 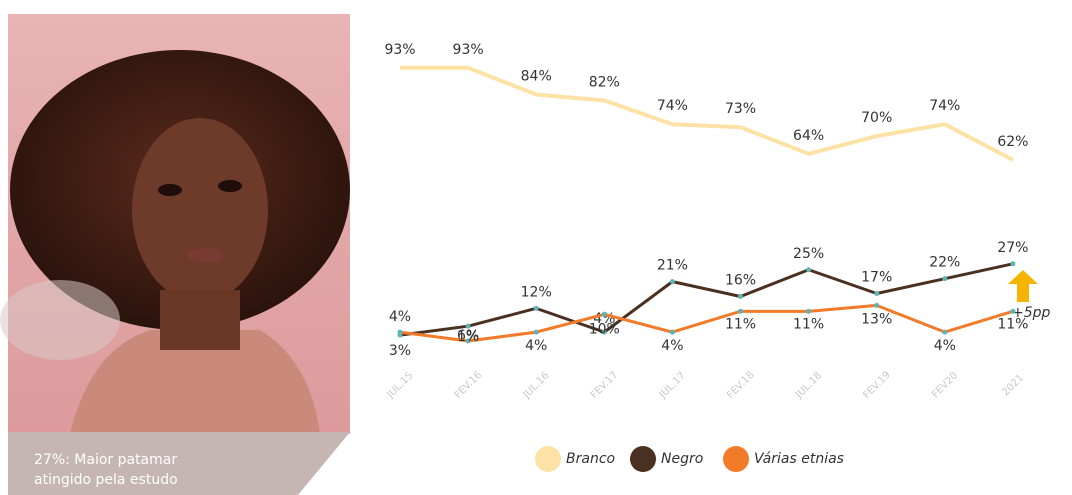 I want to click on value-label: 17%, so click(x=876, y=278).